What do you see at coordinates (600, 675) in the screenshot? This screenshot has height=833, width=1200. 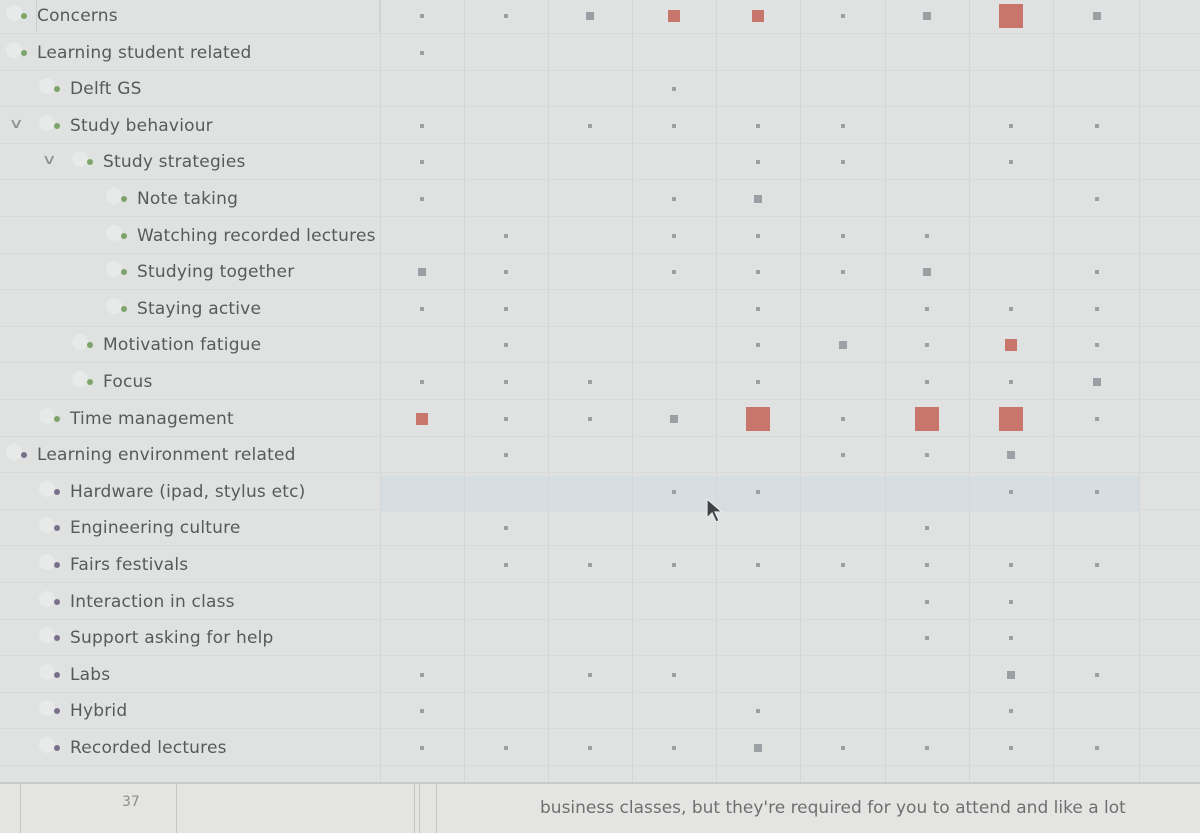 I see `code-row: Labs` at bounding box center [600, 675].